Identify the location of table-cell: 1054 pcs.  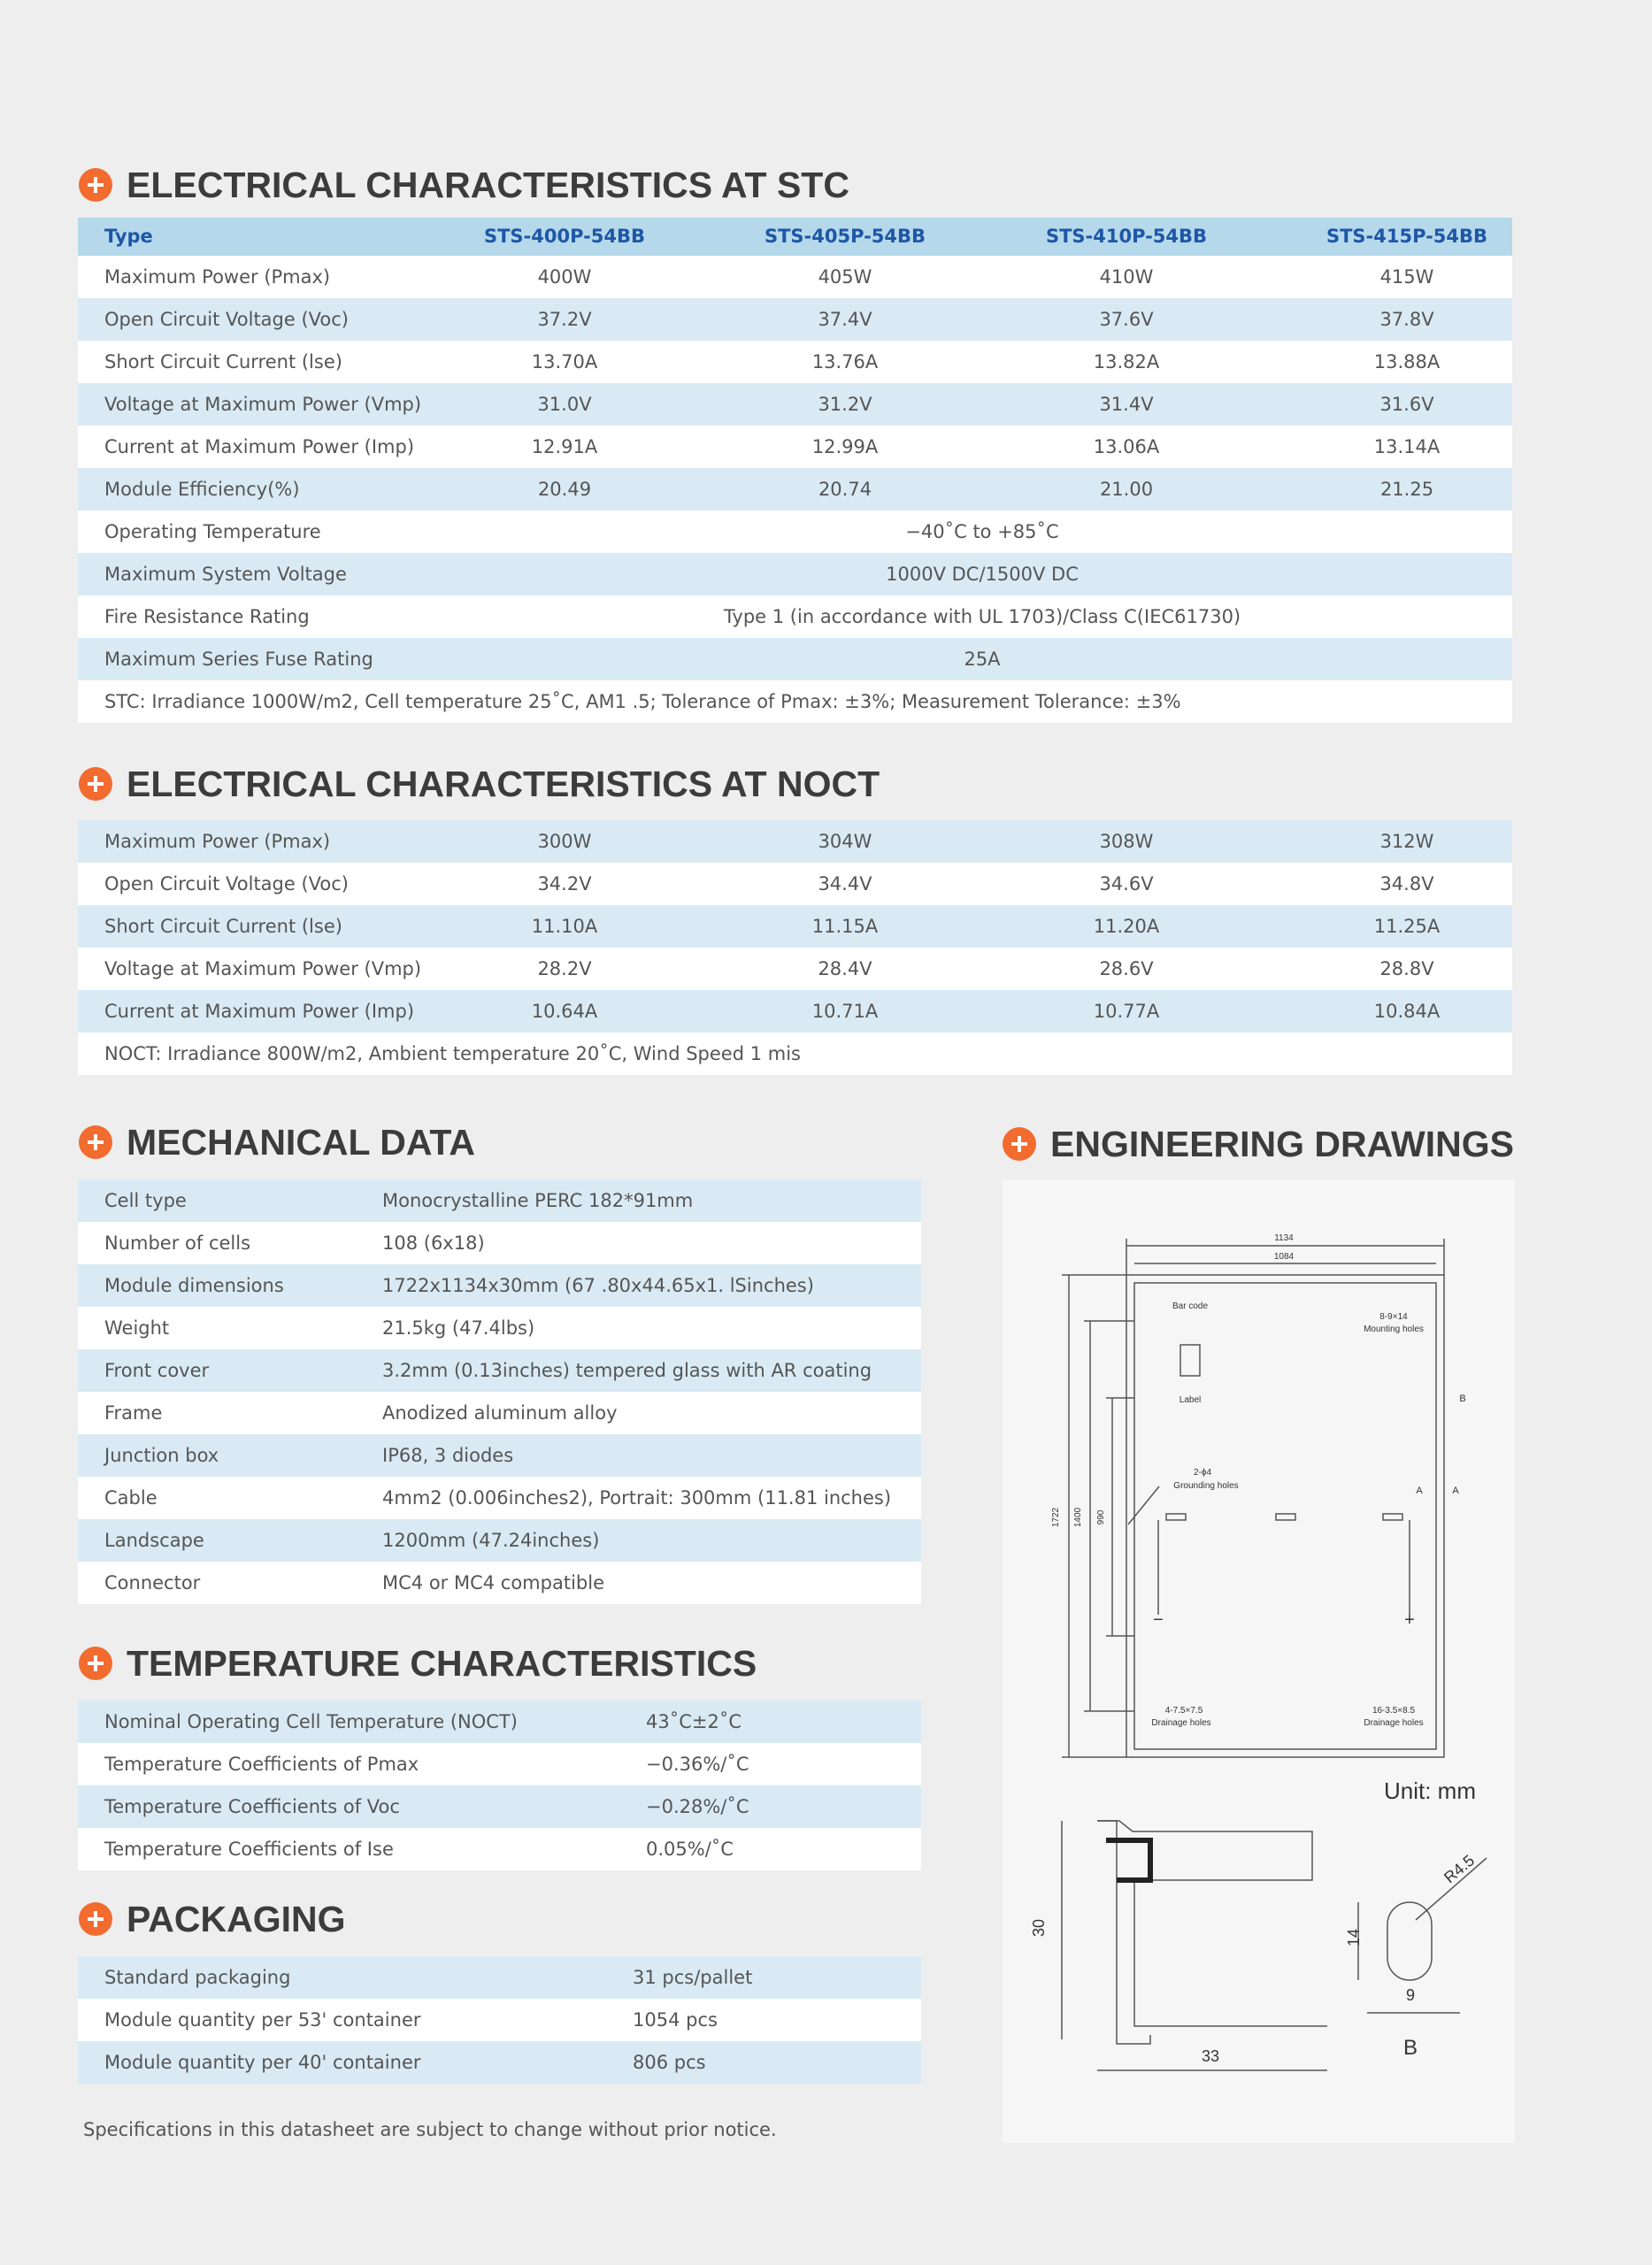
(675, 2020).